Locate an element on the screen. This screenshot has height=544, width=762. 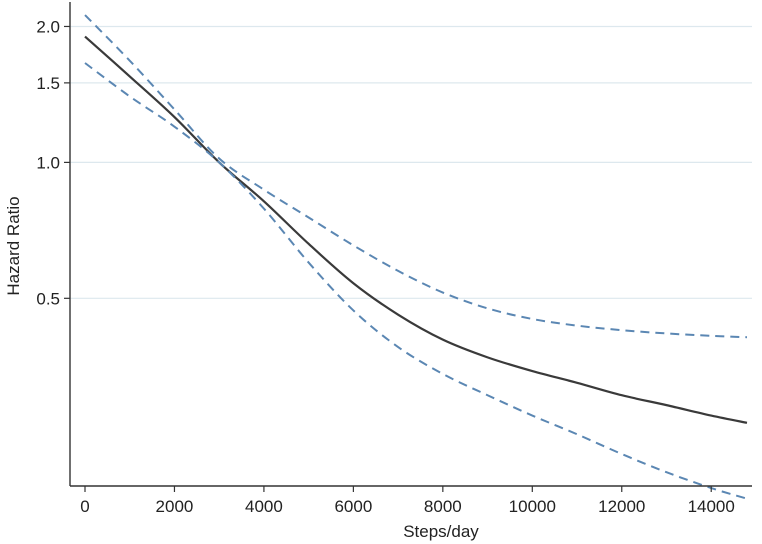
y-tick-label-3: 2.0 is located at coordinates (48, 26).